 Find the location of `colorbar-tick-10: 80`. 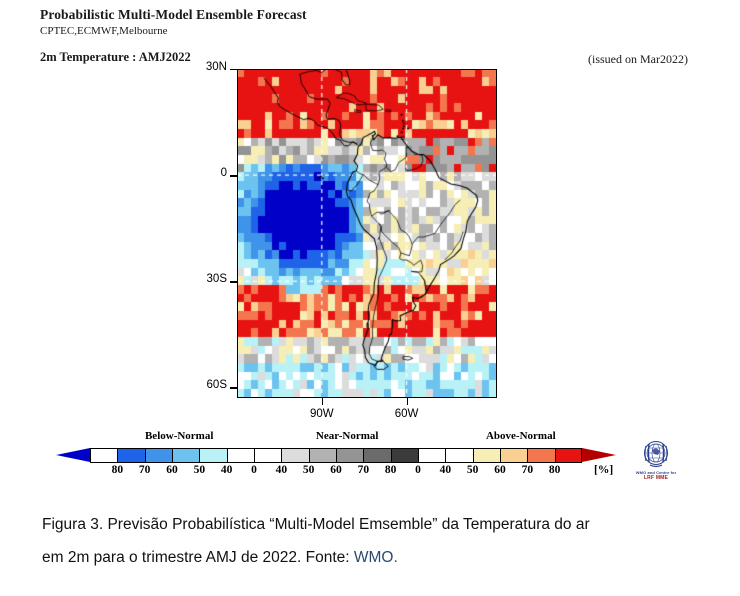

colorbar-tick-10: 80 is located at coordinates (390, 470).